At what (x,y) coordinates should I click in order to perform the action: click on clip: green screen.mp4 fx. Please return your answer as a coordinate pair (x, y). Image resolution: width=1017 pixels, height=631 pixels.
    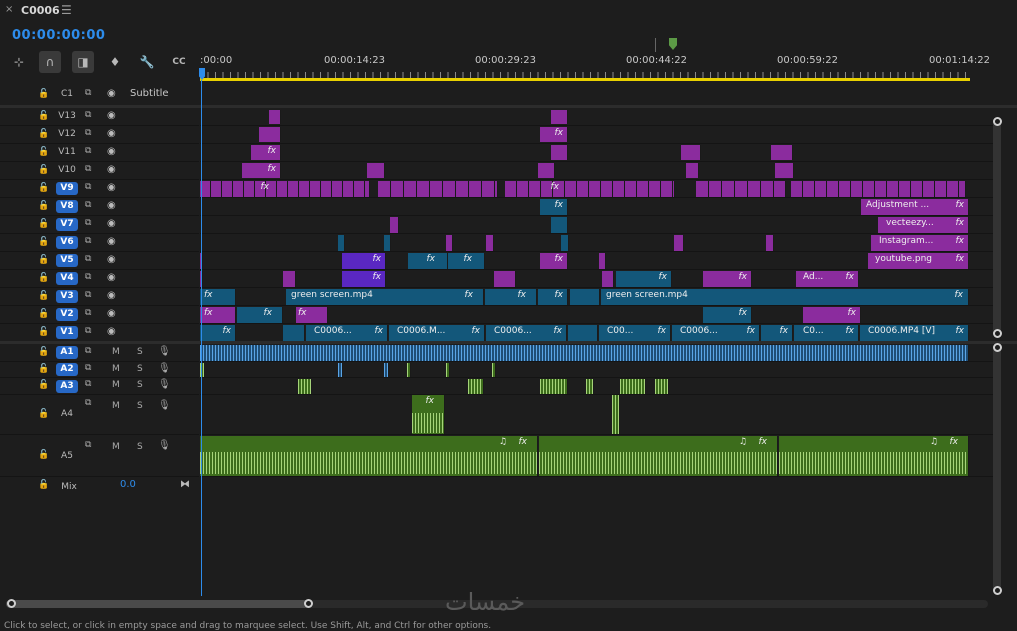
    Looking at the image, I should click on (385, 297).